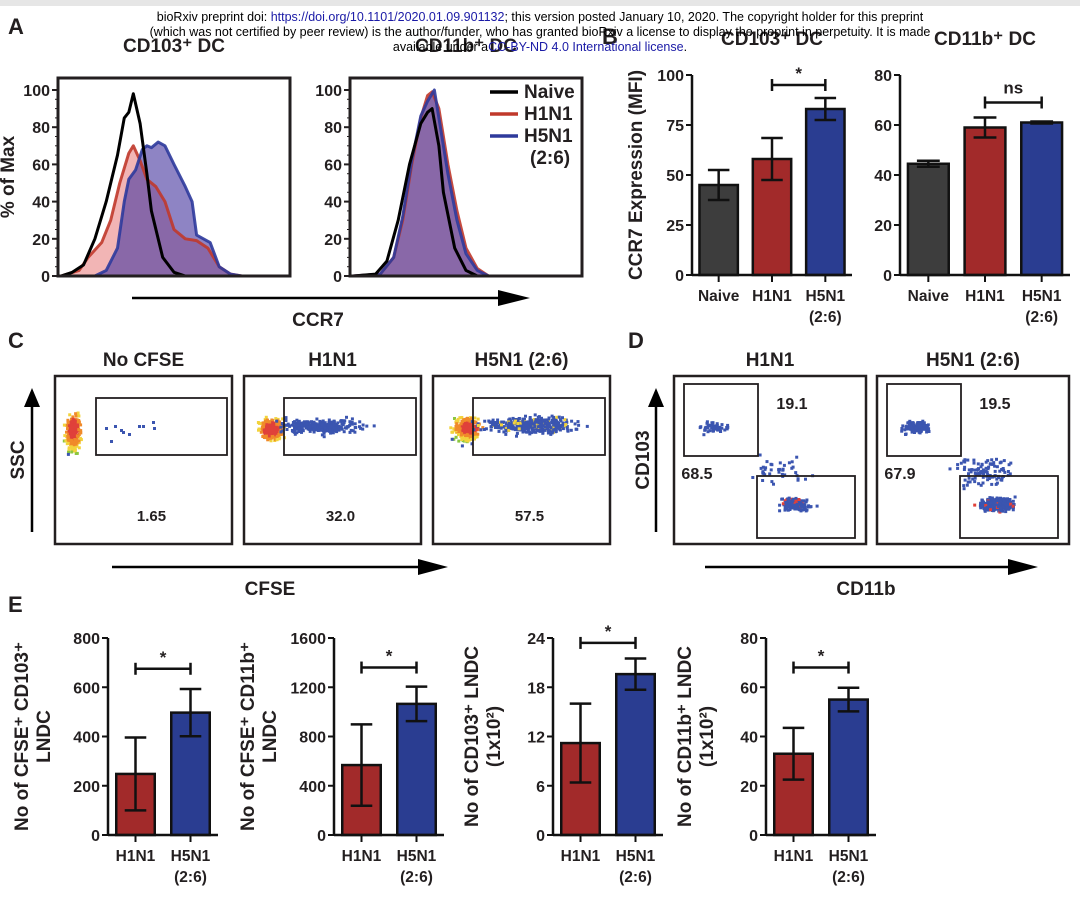 Image resolution: width=1080 pixels, height=918 pixels. Describe the element at coordinates (333, 240) in the screenshot. I see `y-tick-label: 20` at that location.